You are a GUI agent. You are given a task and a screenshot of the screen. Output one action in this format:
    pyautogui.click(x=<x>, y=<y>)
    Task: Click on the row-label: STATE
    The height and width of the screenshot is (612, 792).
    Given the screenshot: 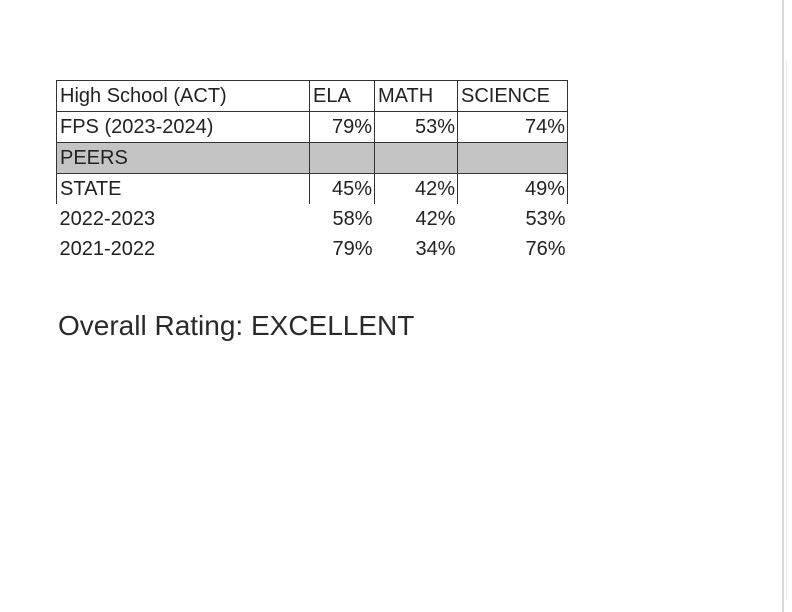 What is the action you would take?
    pyautogui.click(x=183, y=188)
    